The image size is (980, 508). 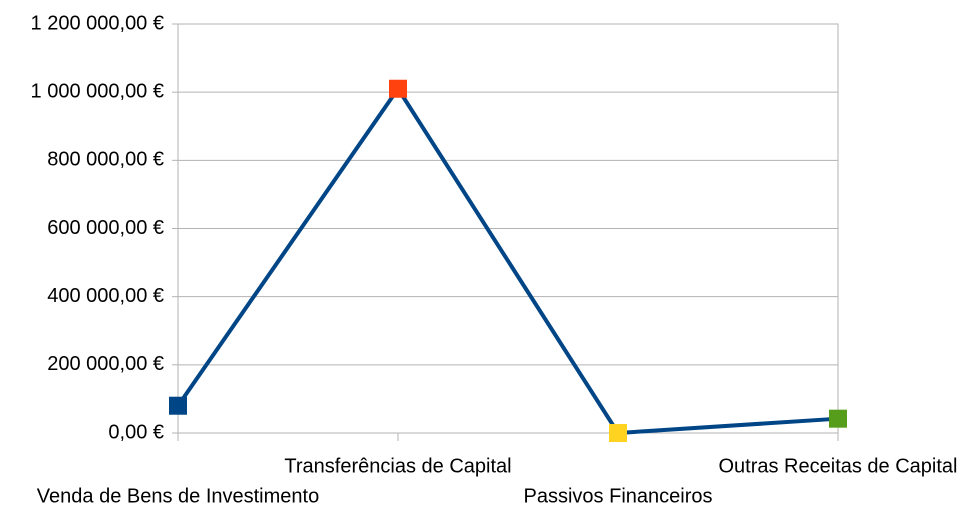 I want to click on y-tick-label: 0,00 €, so click(x=136, y=432).